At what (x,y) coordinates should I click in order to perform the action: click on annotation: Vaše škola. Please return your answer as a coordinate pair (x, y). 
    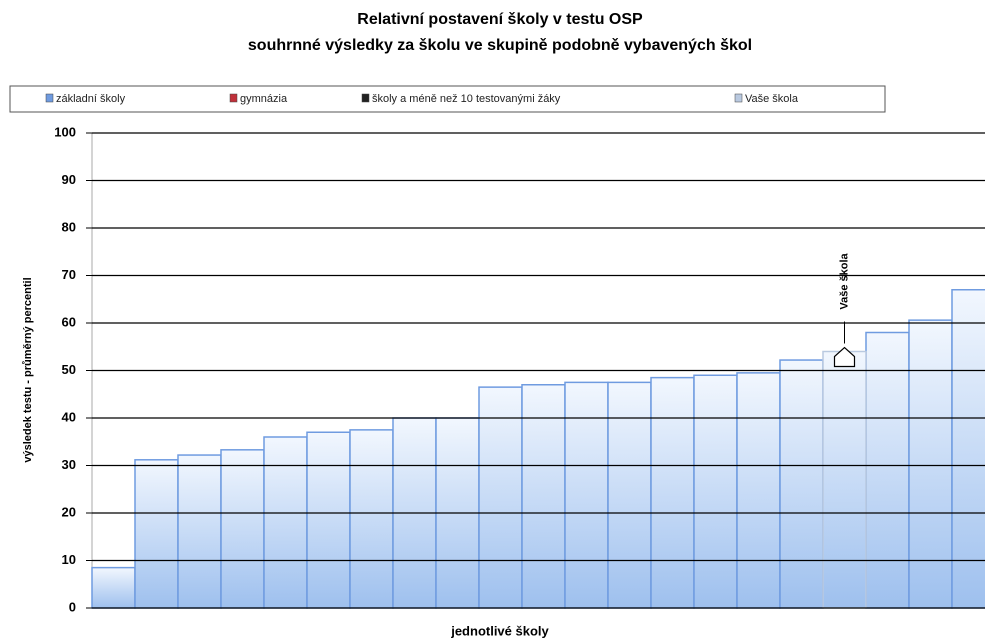
    Looking at the image, I should click on (844, 280).